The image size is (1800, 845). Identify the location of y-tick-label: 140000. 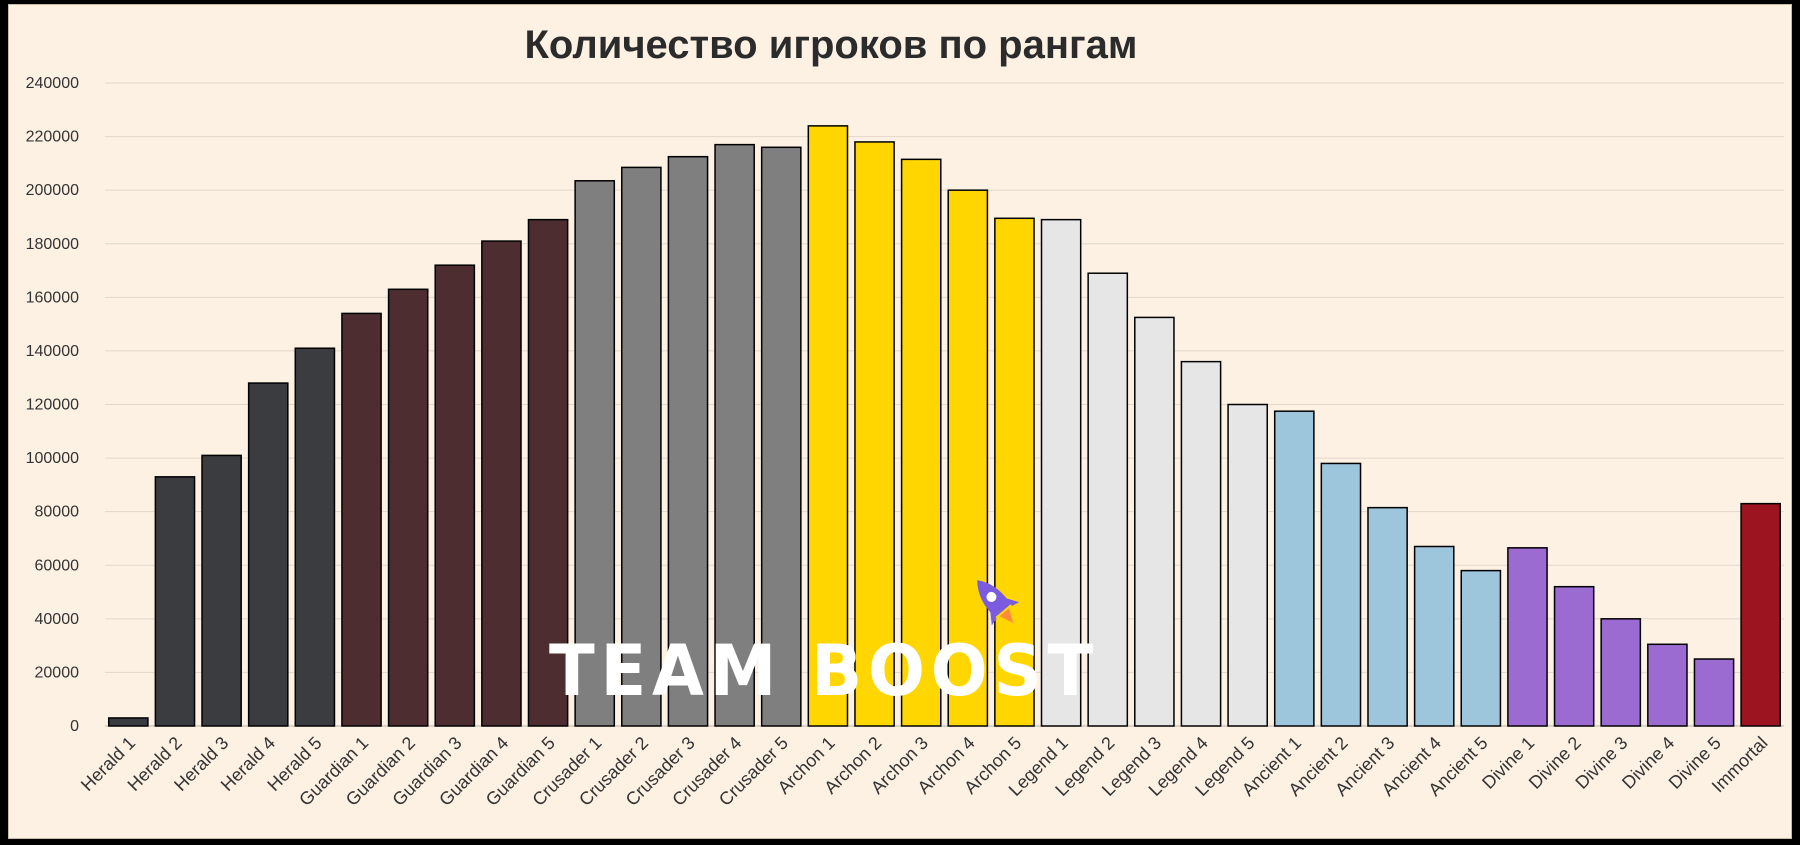
(52, 351).